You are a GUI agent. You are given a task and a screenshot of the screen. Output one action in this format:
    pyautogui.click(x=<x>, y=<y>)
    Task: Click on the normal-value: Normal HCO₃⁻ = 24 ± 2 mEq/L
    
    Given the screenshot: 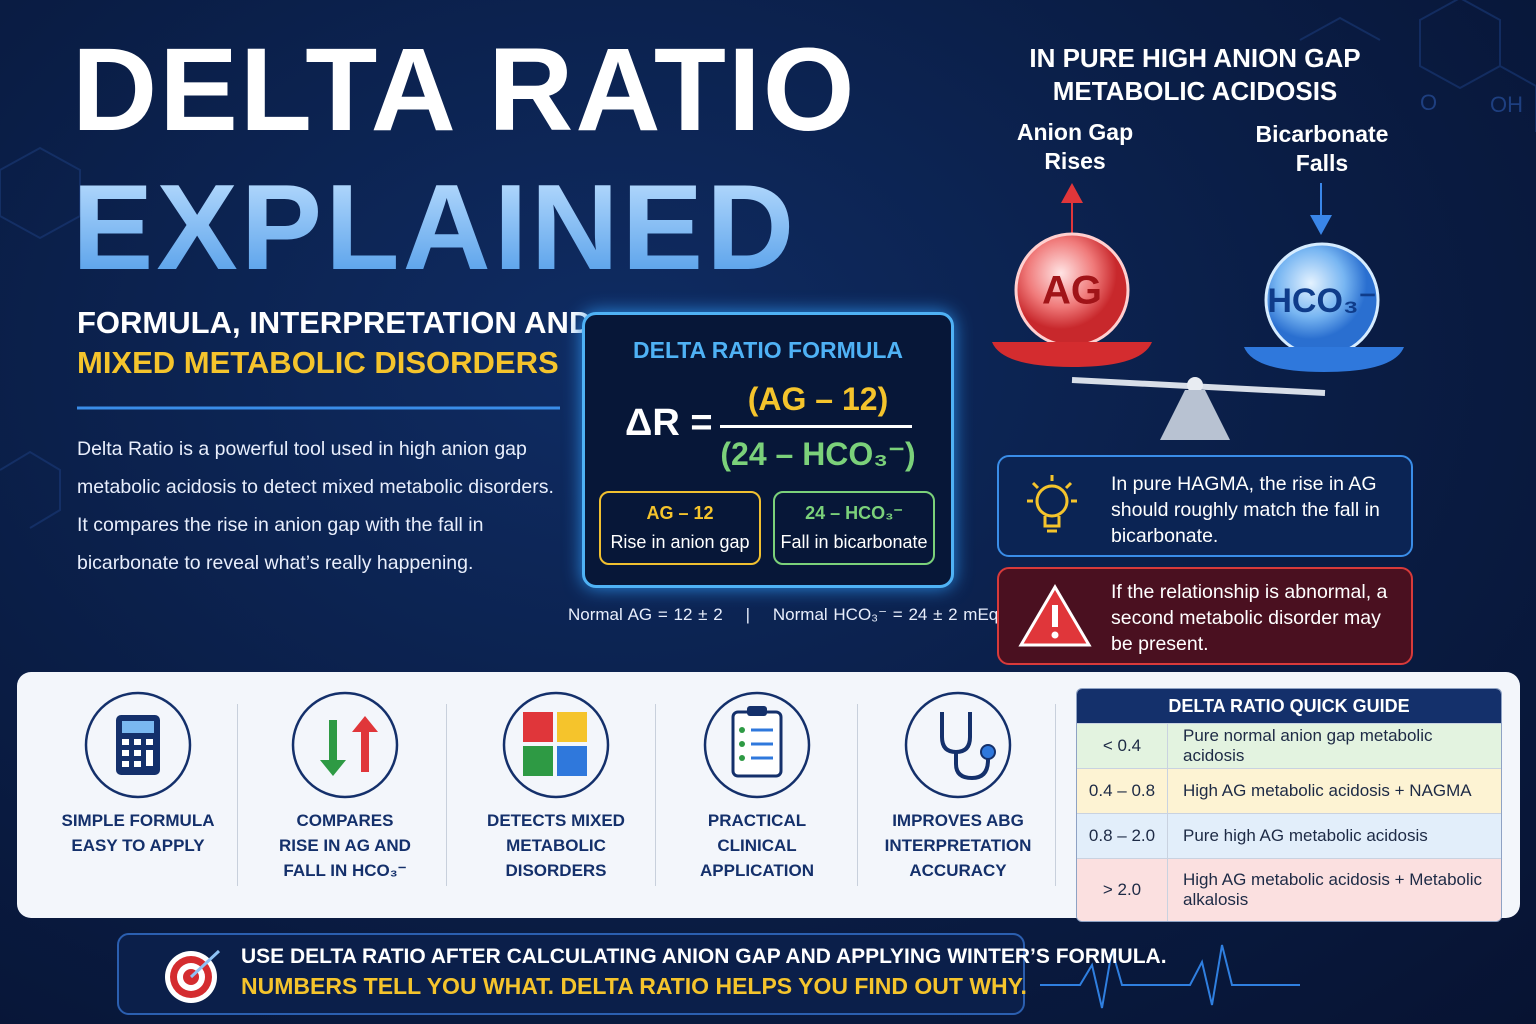 What is the action you would take?
    pyautogui.click(x=892, y=614)
    